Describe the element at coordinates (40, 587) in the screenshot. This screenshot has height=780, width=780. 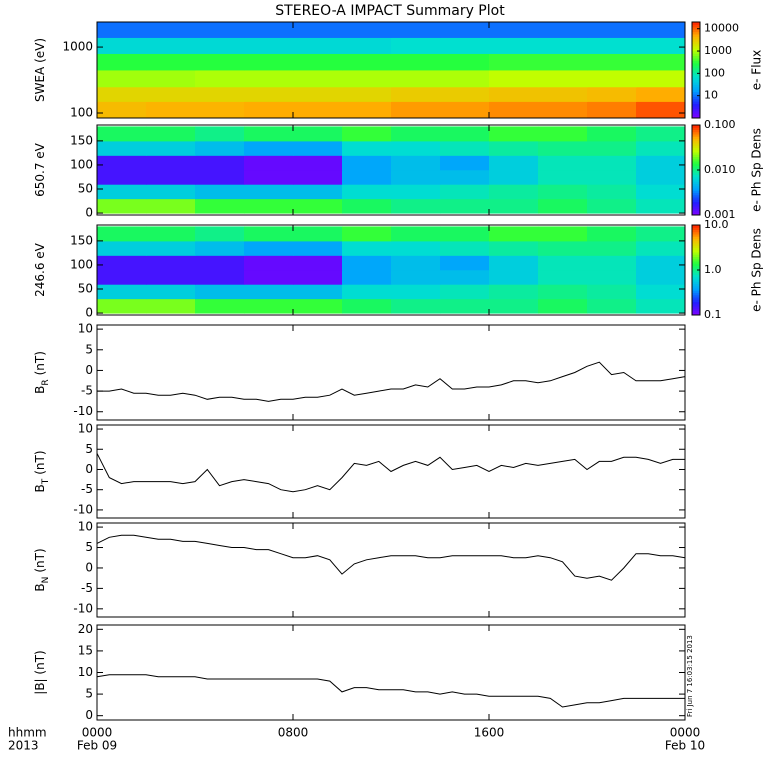
I see `y-axis-label-main: B` at that location.